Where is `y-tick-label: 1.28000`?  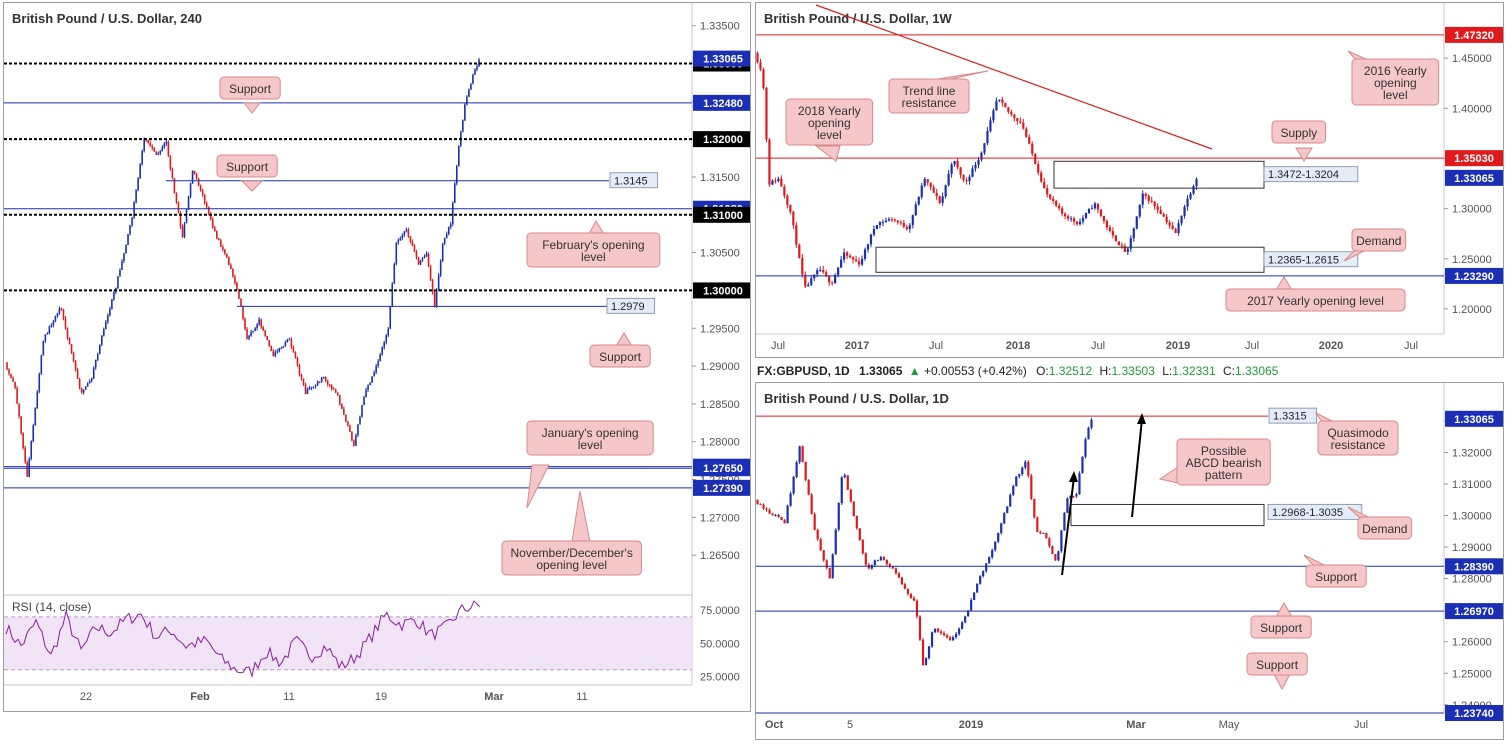 y-tick-label: 1.28000 is located at coordinates (1472, 580).